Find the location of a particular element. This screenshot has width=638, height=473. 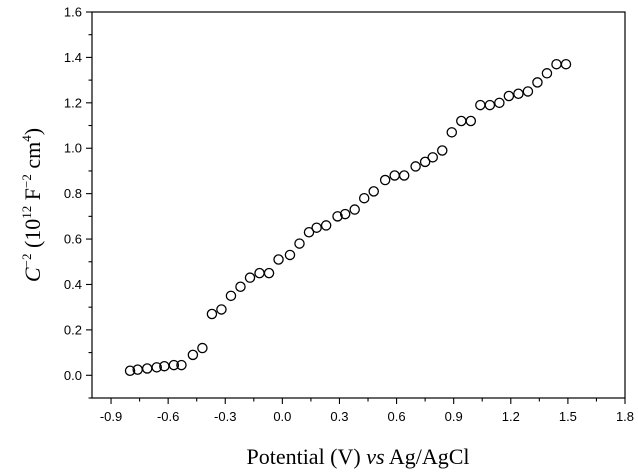

x-tick-label: -0.9 is located at coordinates (111, 416).